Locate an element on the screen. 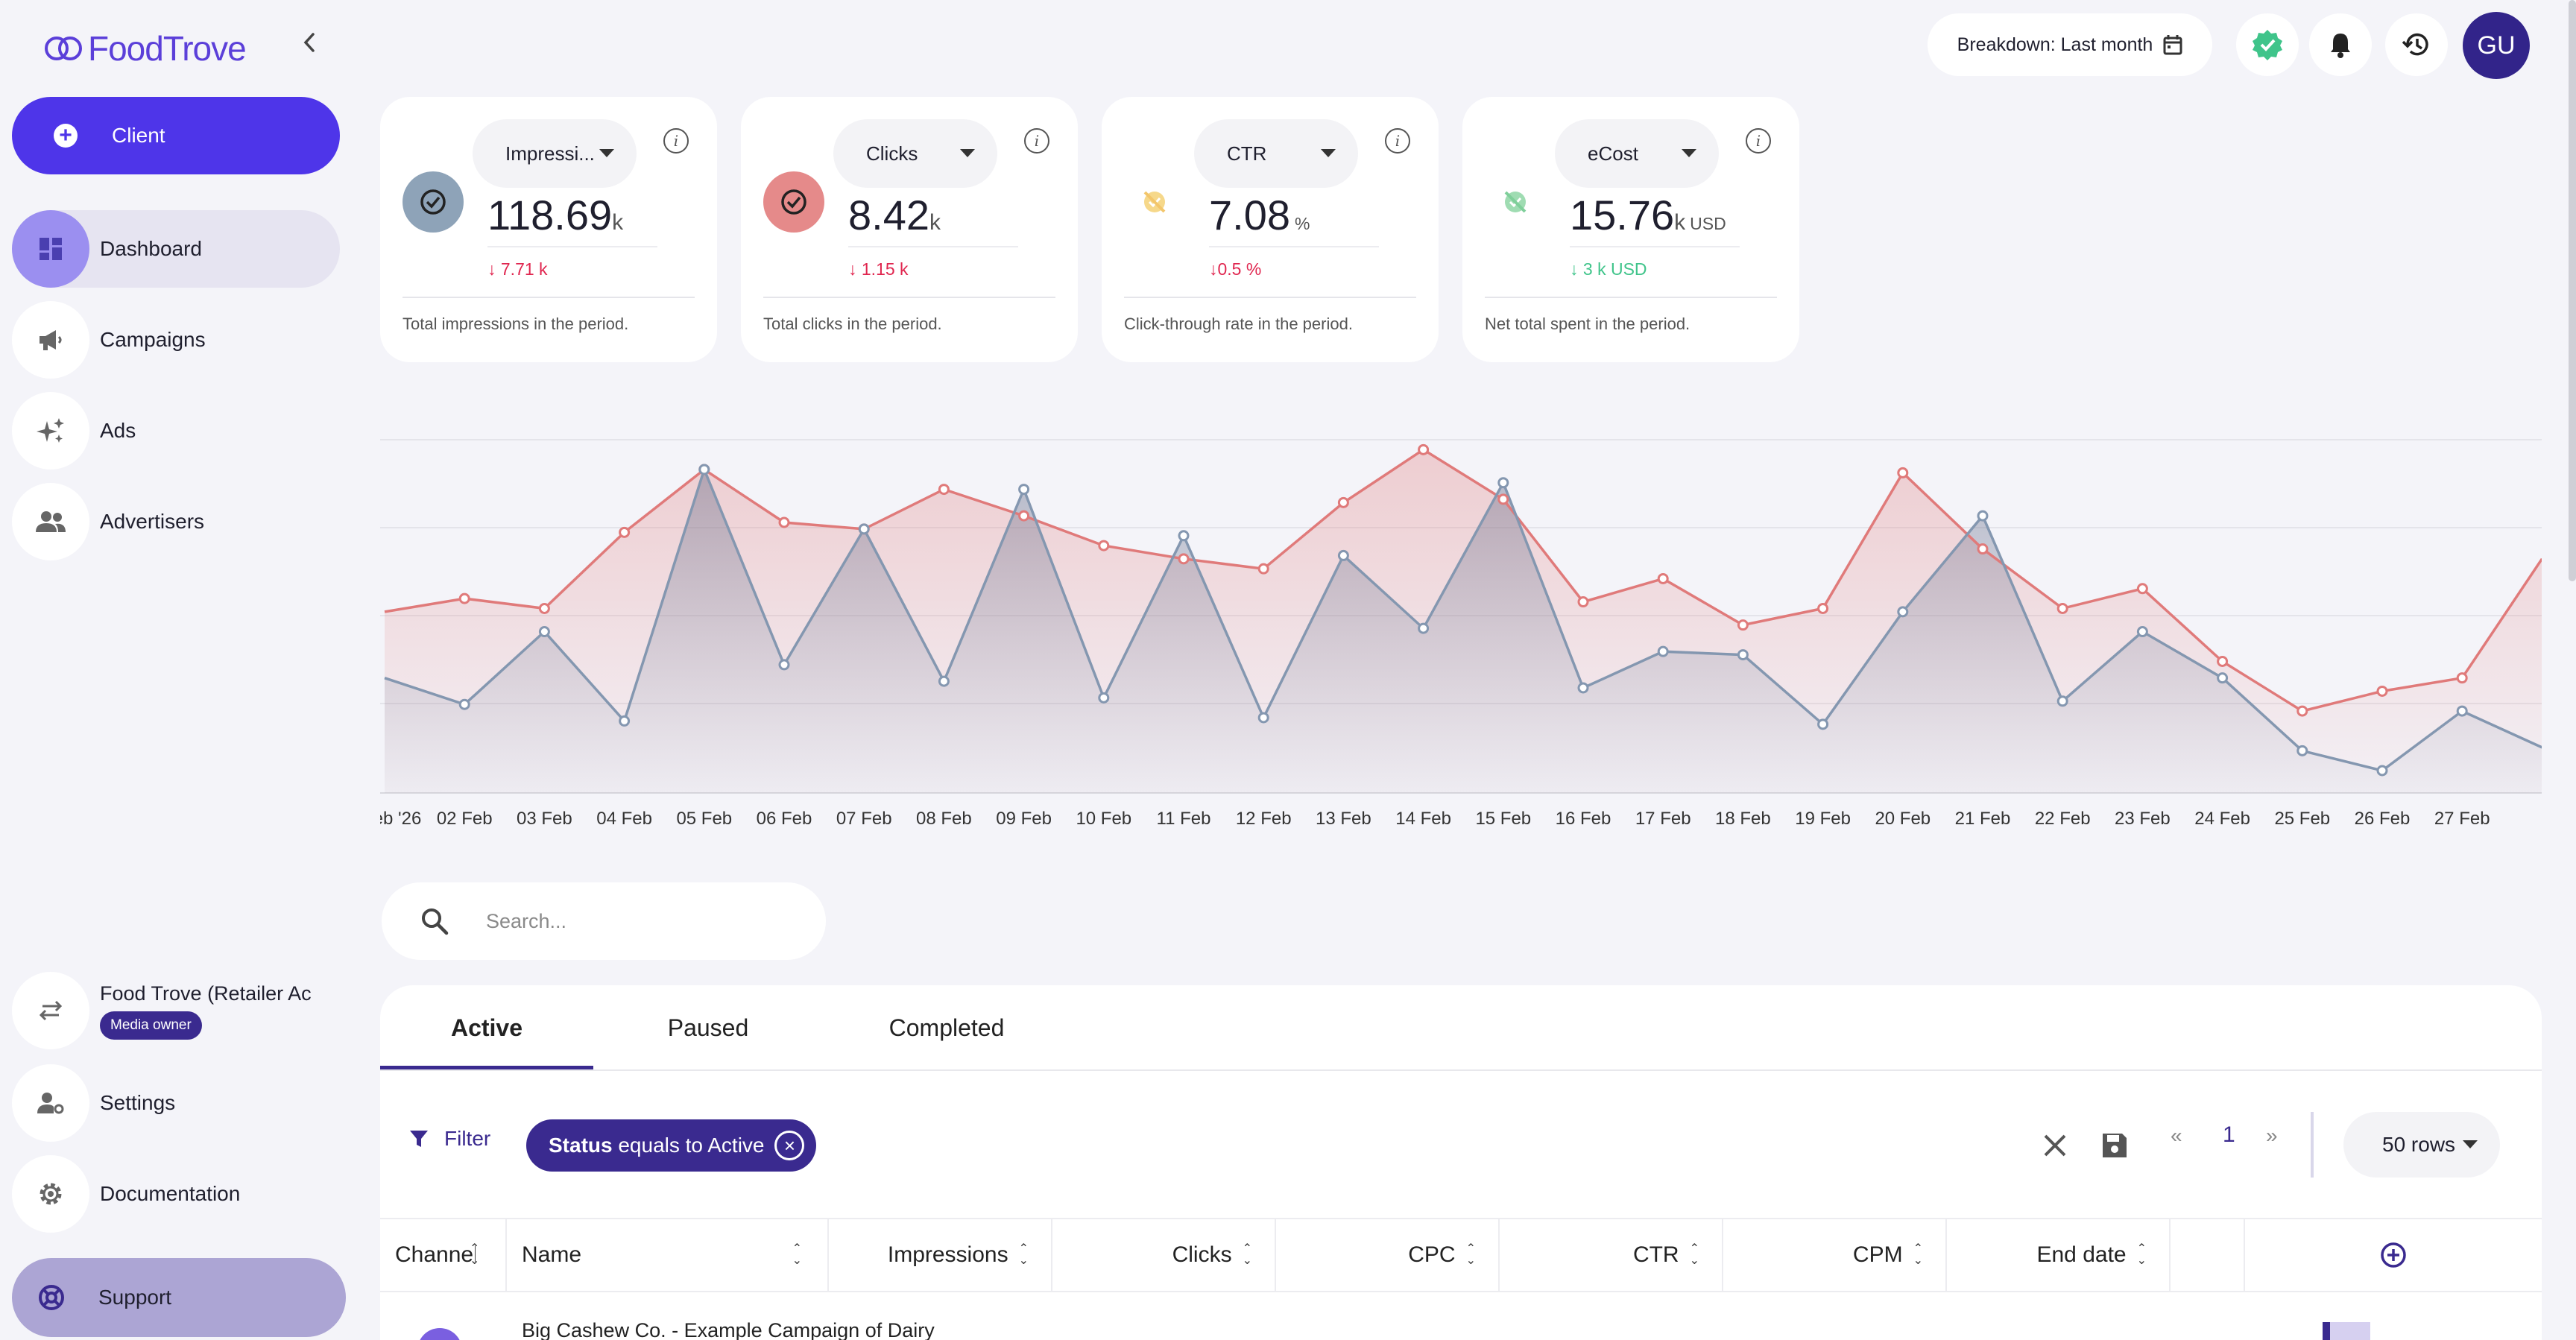 This screenshot has width=2576, height=1340. kpi-delta-value: 1.15 k is located at coordinates (885, 269).